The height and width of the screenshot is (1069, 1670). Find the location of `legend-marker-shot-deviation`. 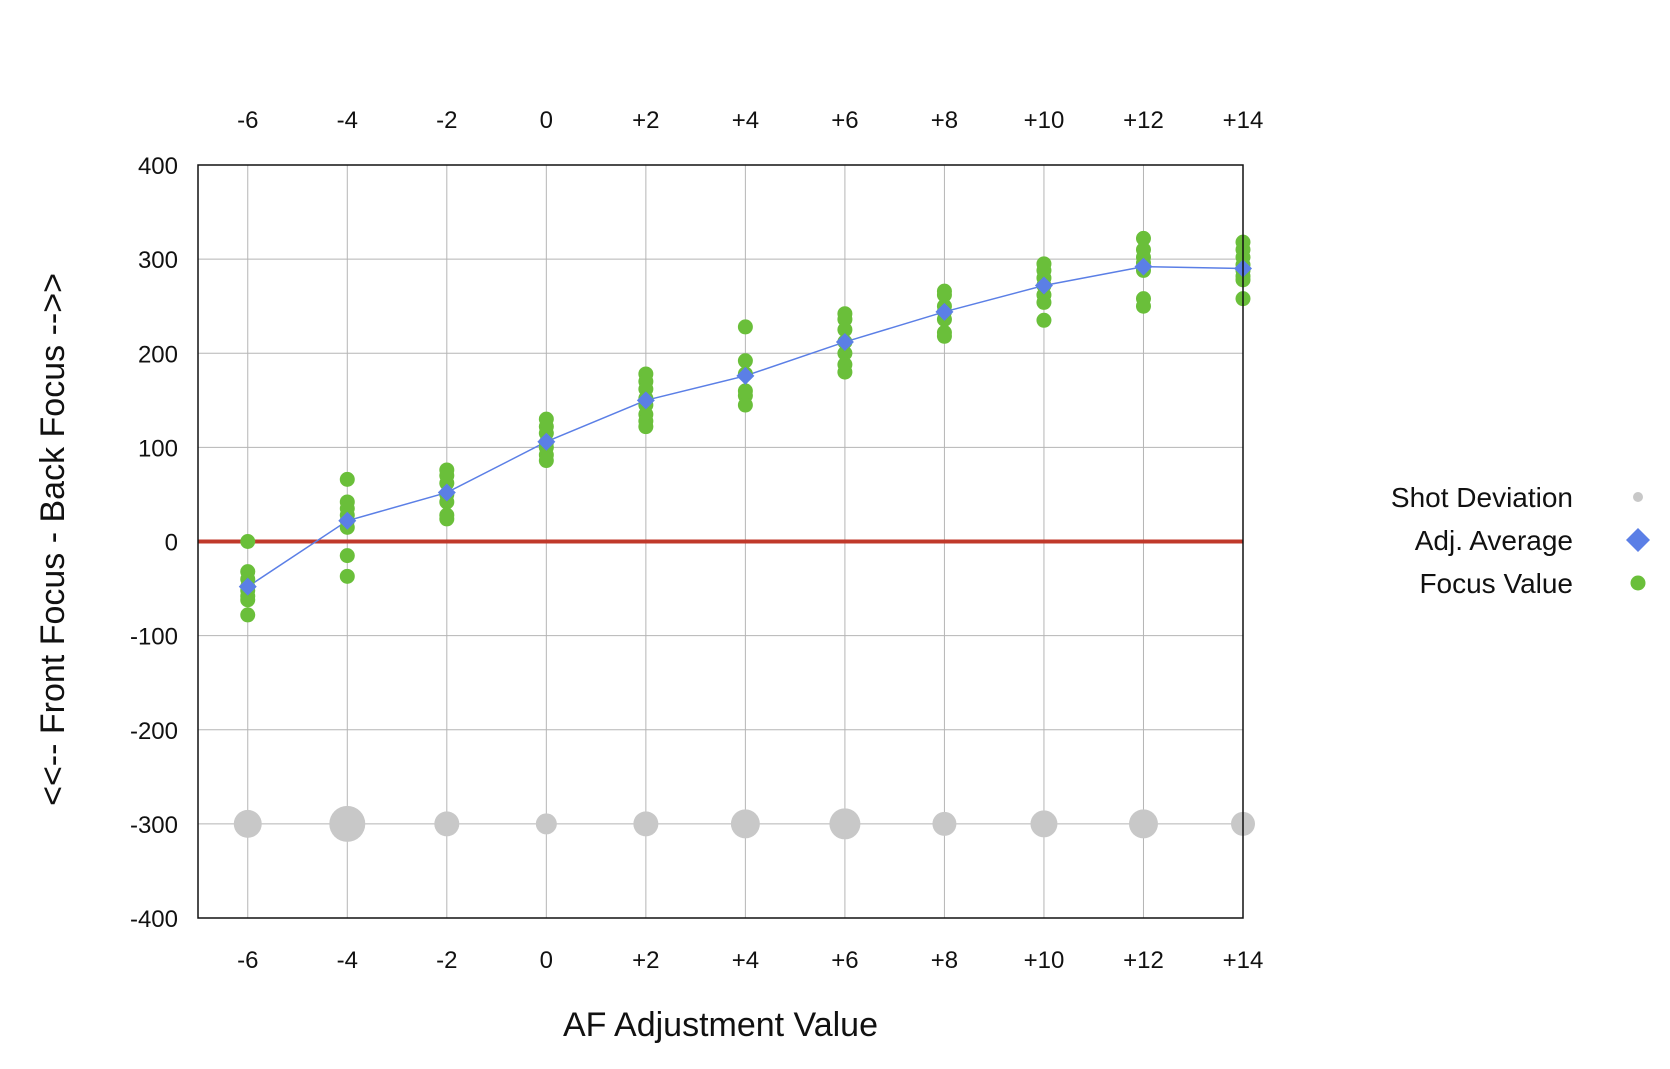

legend-marker-shot-deviation is located at coordinates (1638, 497).